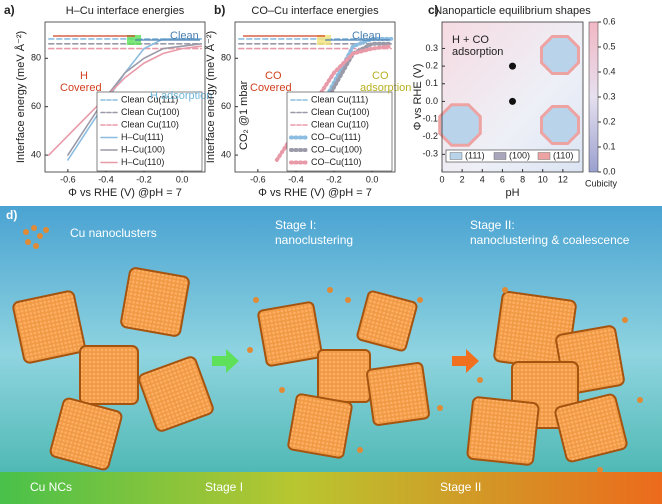 The height and width of the screenshot is (504, 662). I want to click on legend-label: H–Cu(100), so click(143, 149).